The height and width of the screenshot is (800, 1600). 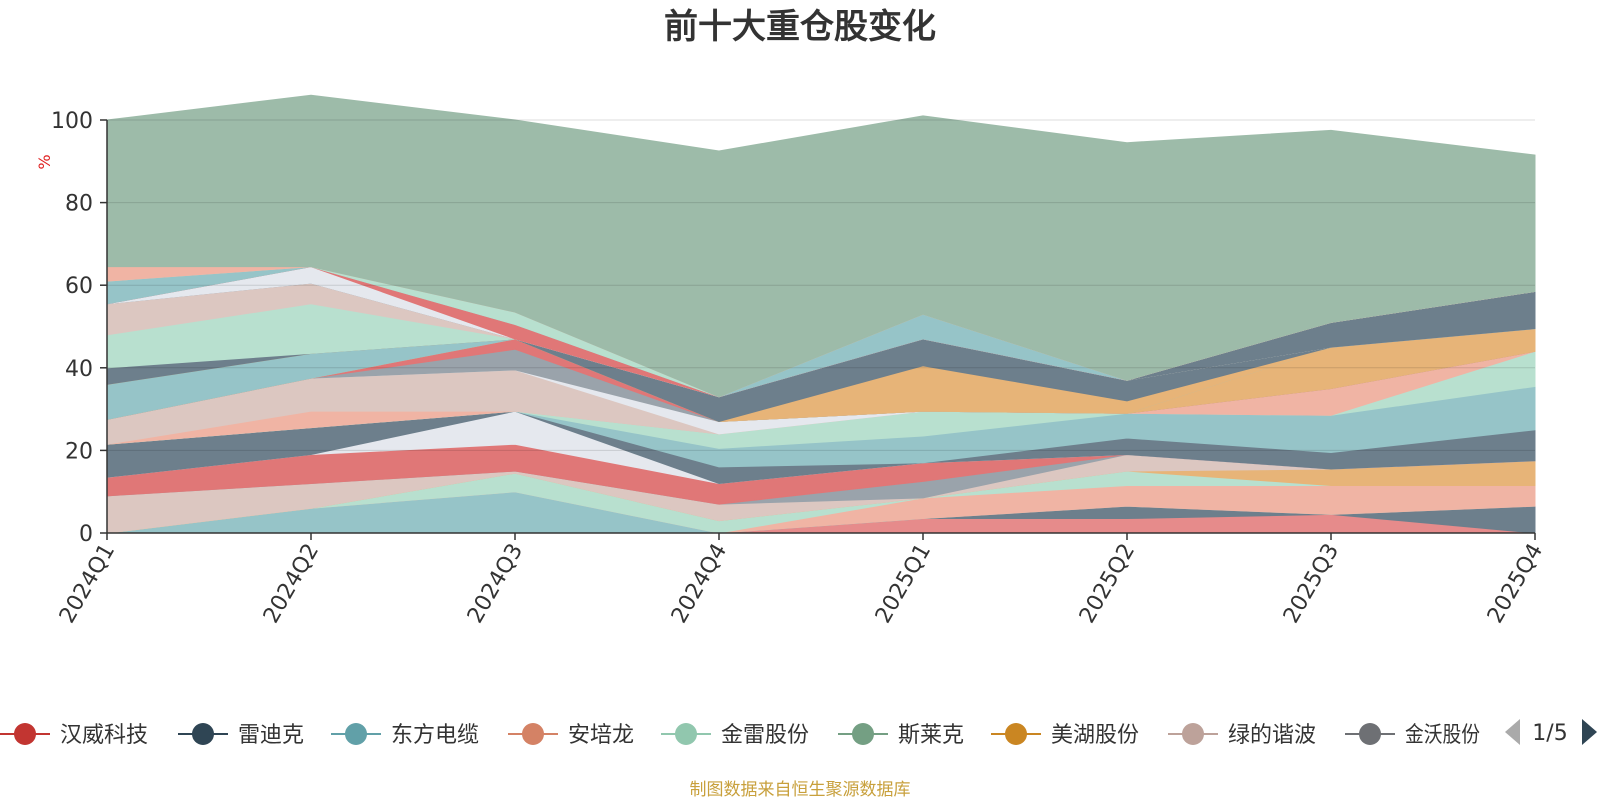 I want to click on legend-label: 绿的谐波, so click(x=1272, y=735).